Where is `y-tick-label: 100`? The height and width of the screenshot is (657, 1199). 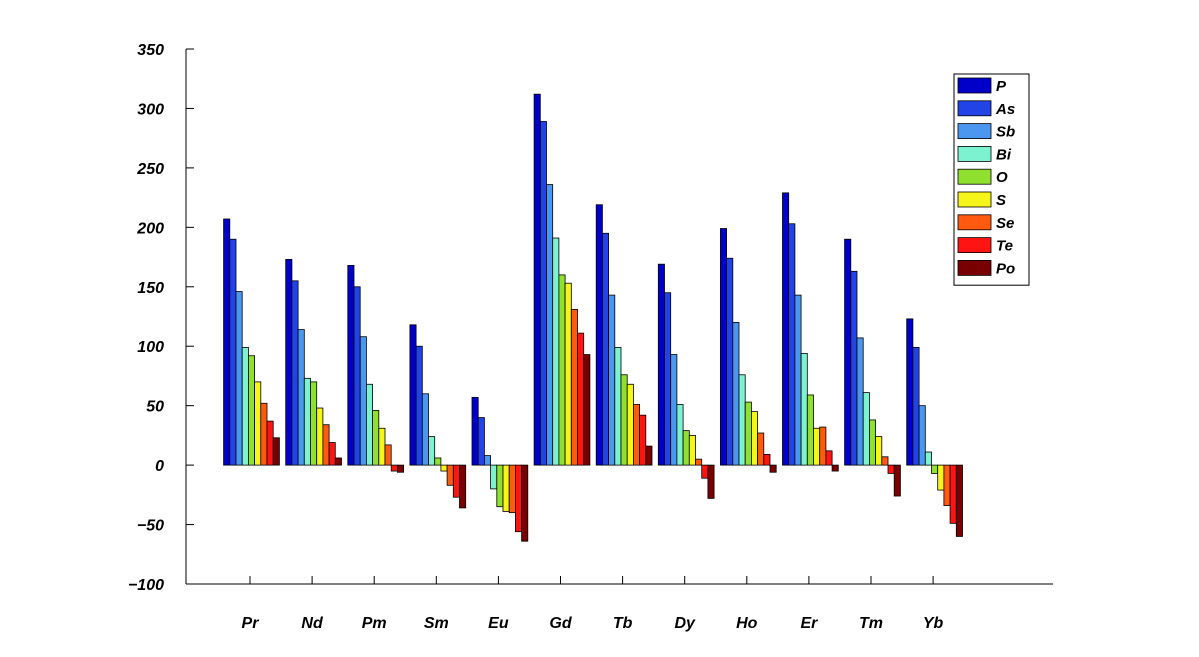
y-tick-label: 100 is located at coordinates (150, 347).